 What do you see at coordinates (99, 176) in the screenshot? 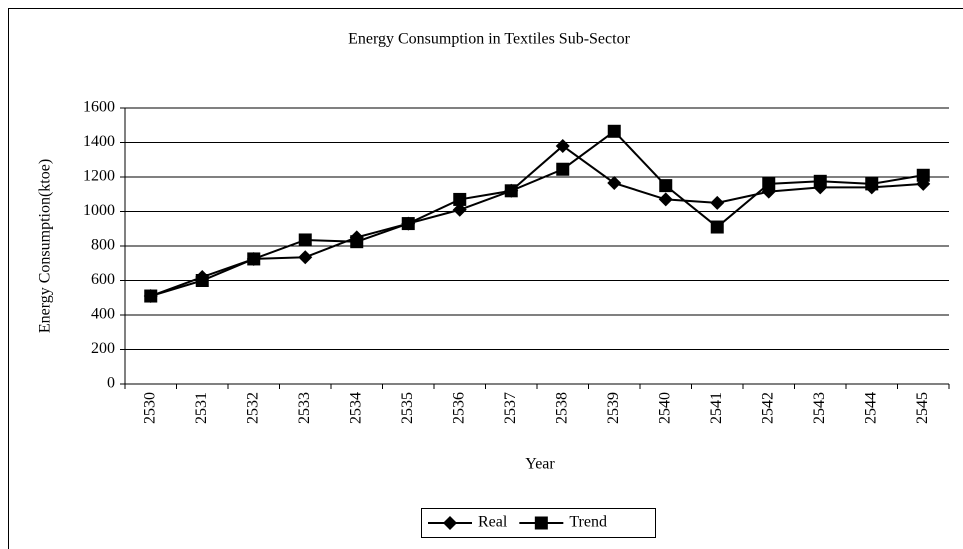
I see `y-tick-label: 1200` at bounding box center [99, 176].